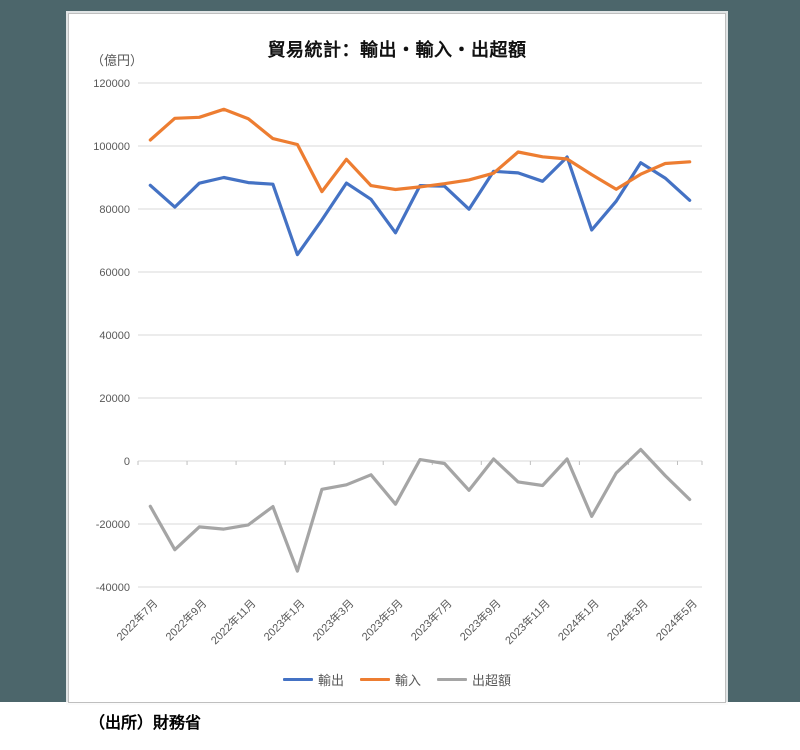  What do you see at coordinates (452, 679) in the screenshot?
I see `legend-swatch-balance` at bounding box center [452, 679].